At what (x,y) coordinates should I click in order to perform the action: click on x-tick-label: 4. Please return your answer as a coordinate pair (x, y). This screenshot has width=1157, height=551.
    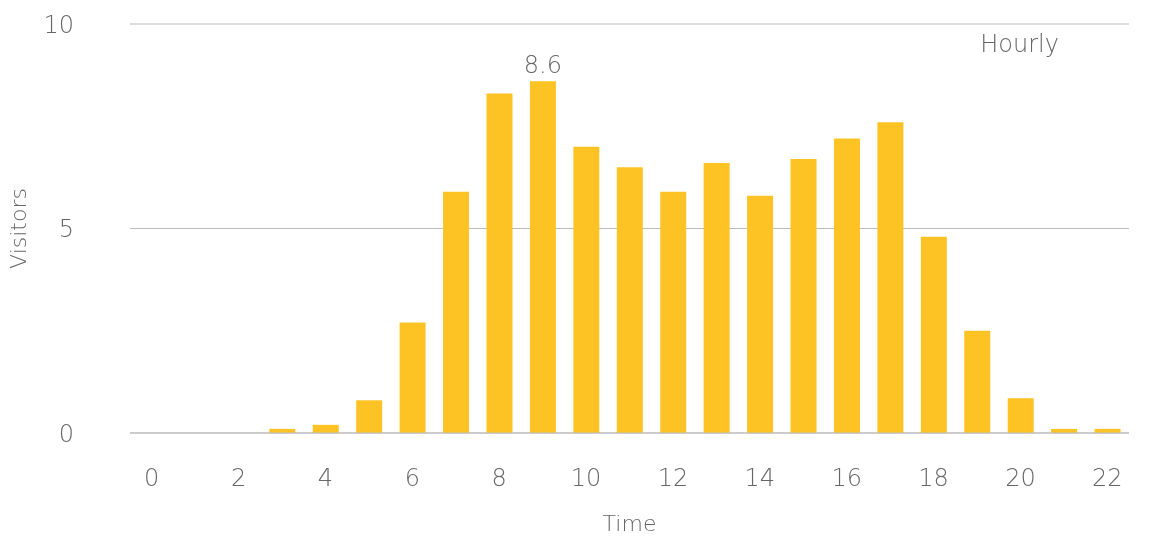
    Looking at the image, I should click on (325, 478).